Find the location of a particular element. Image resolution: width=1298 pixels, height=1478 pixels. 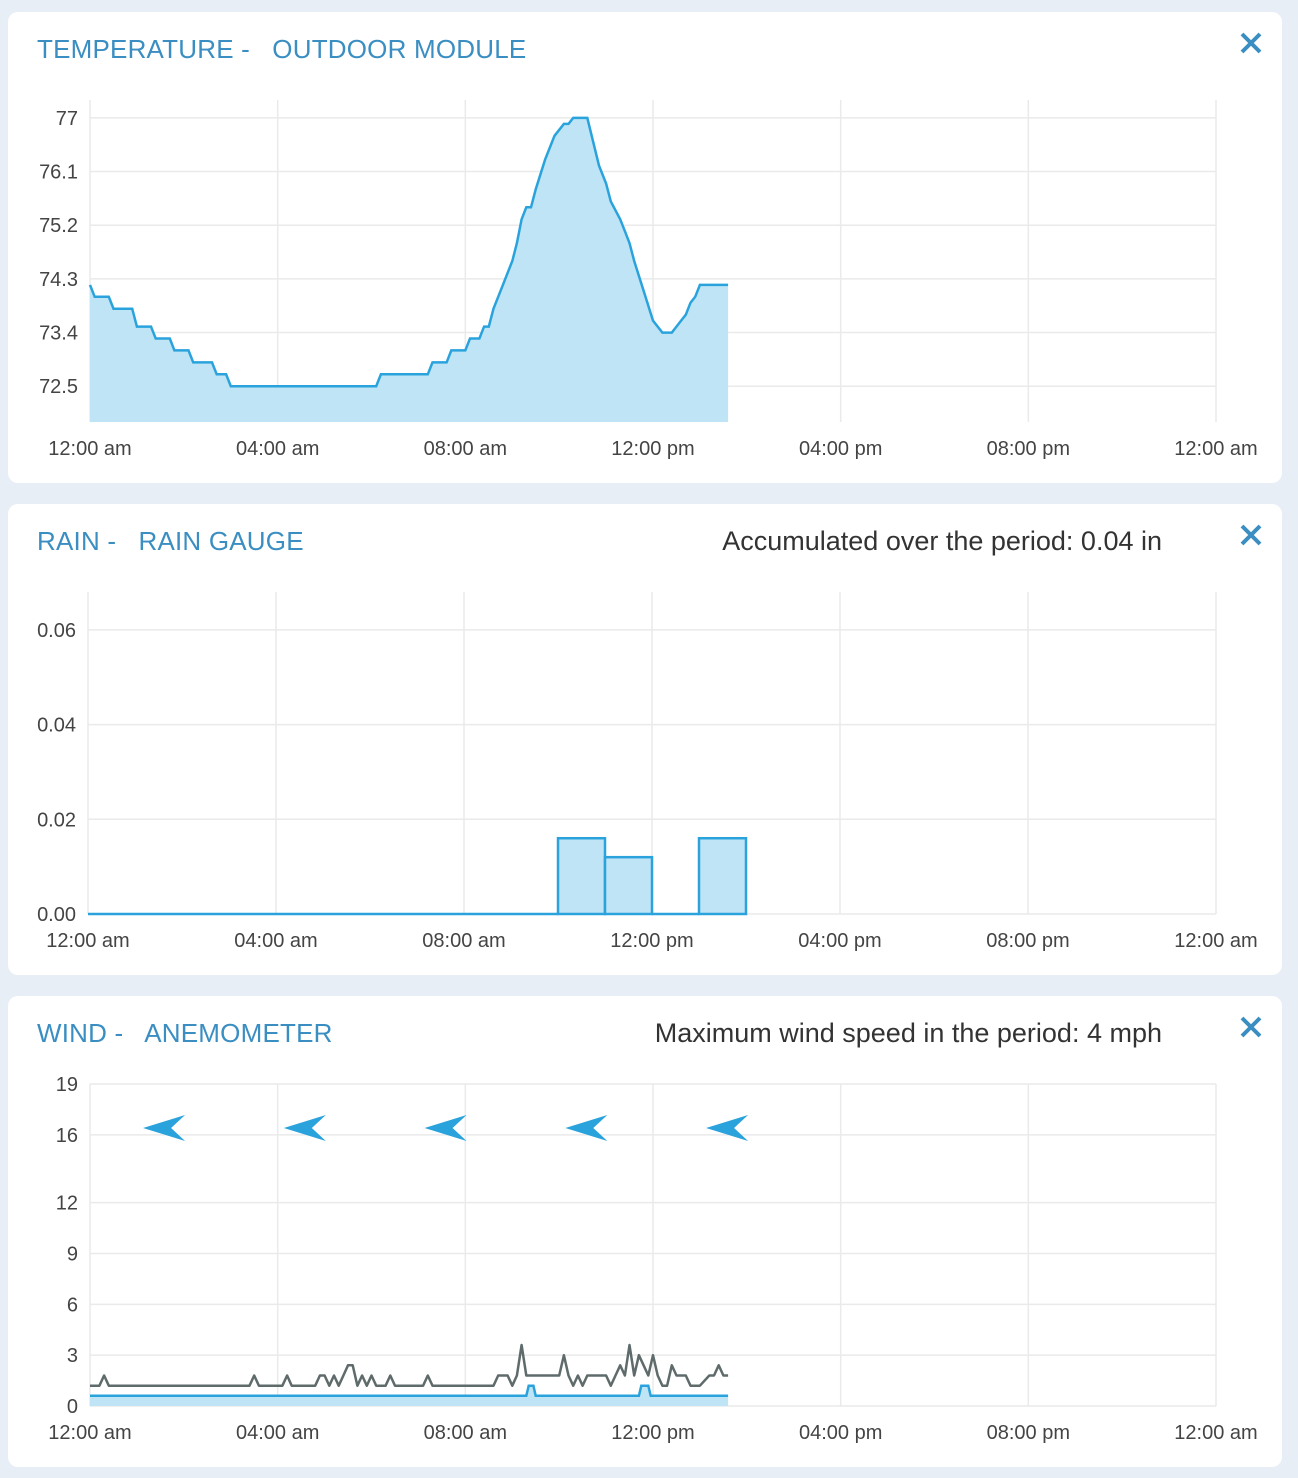

panel-title-kind: TEMPERATURE - is located at coordinates (144, 49).